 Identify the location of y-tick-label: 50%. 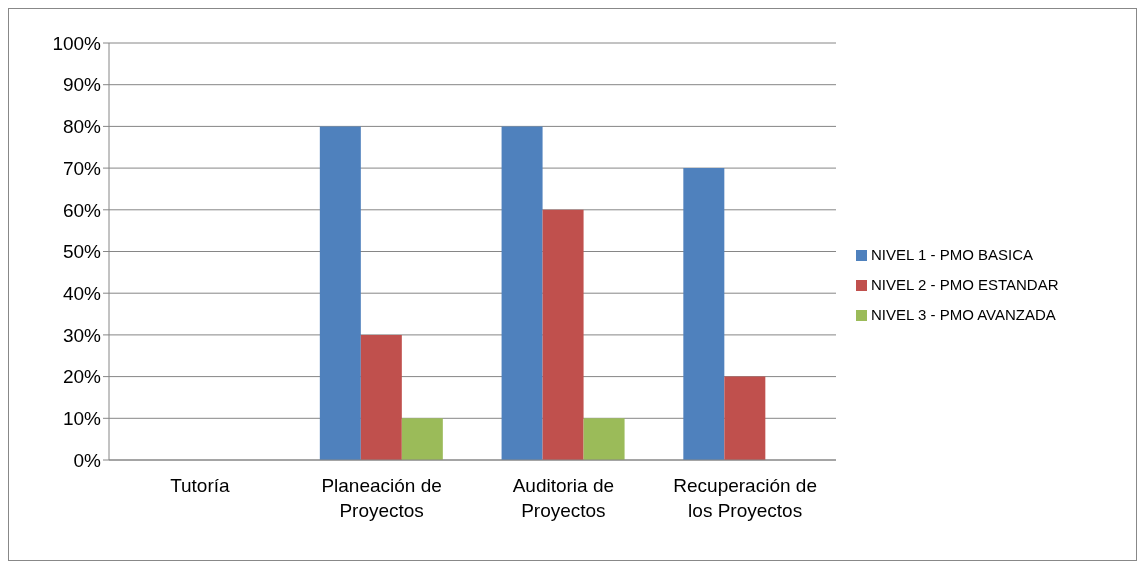
(82, 252).